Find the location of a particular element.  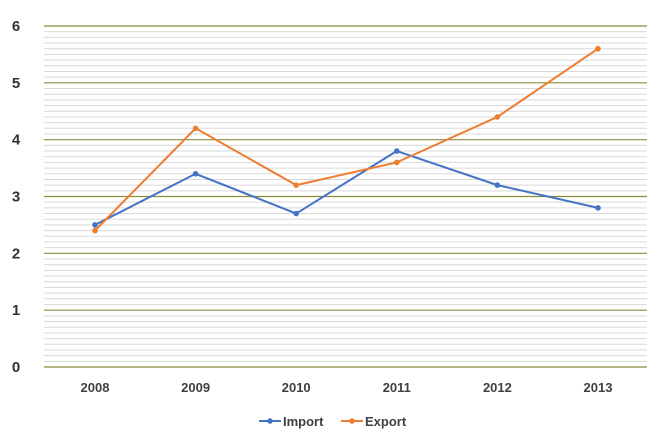

y-tick-label: 0 is located at coordinates (16, 367).